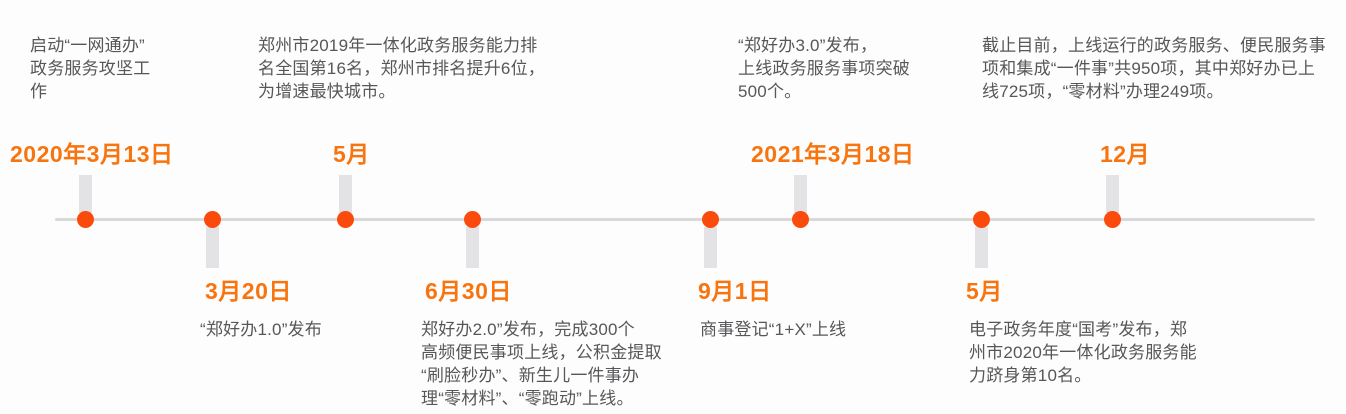 The image size is (1346, 414). I want to click on event-date-label: 9月1日, so click(735, 291).